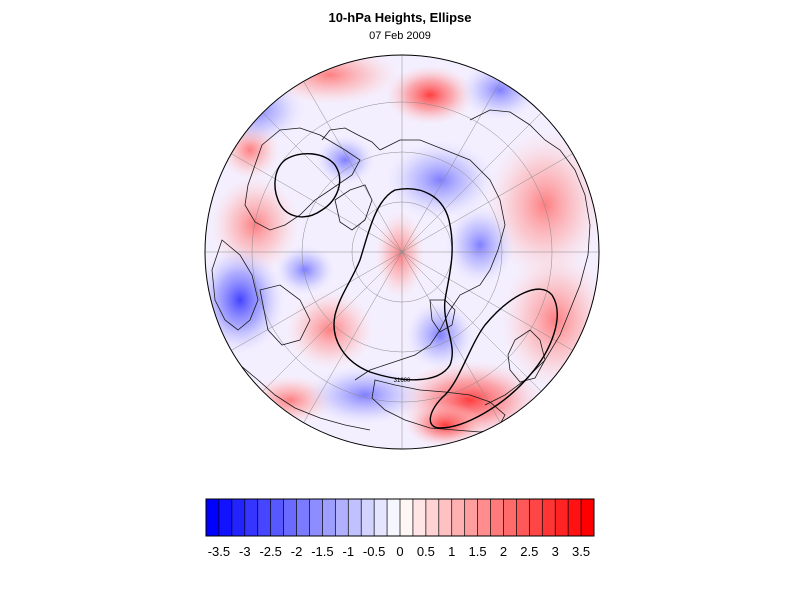  What do you see at coordinates (581, 551) in the screenshot?
I see `colorbar-tick-label: 3.5` at bounding box center [581, 551].